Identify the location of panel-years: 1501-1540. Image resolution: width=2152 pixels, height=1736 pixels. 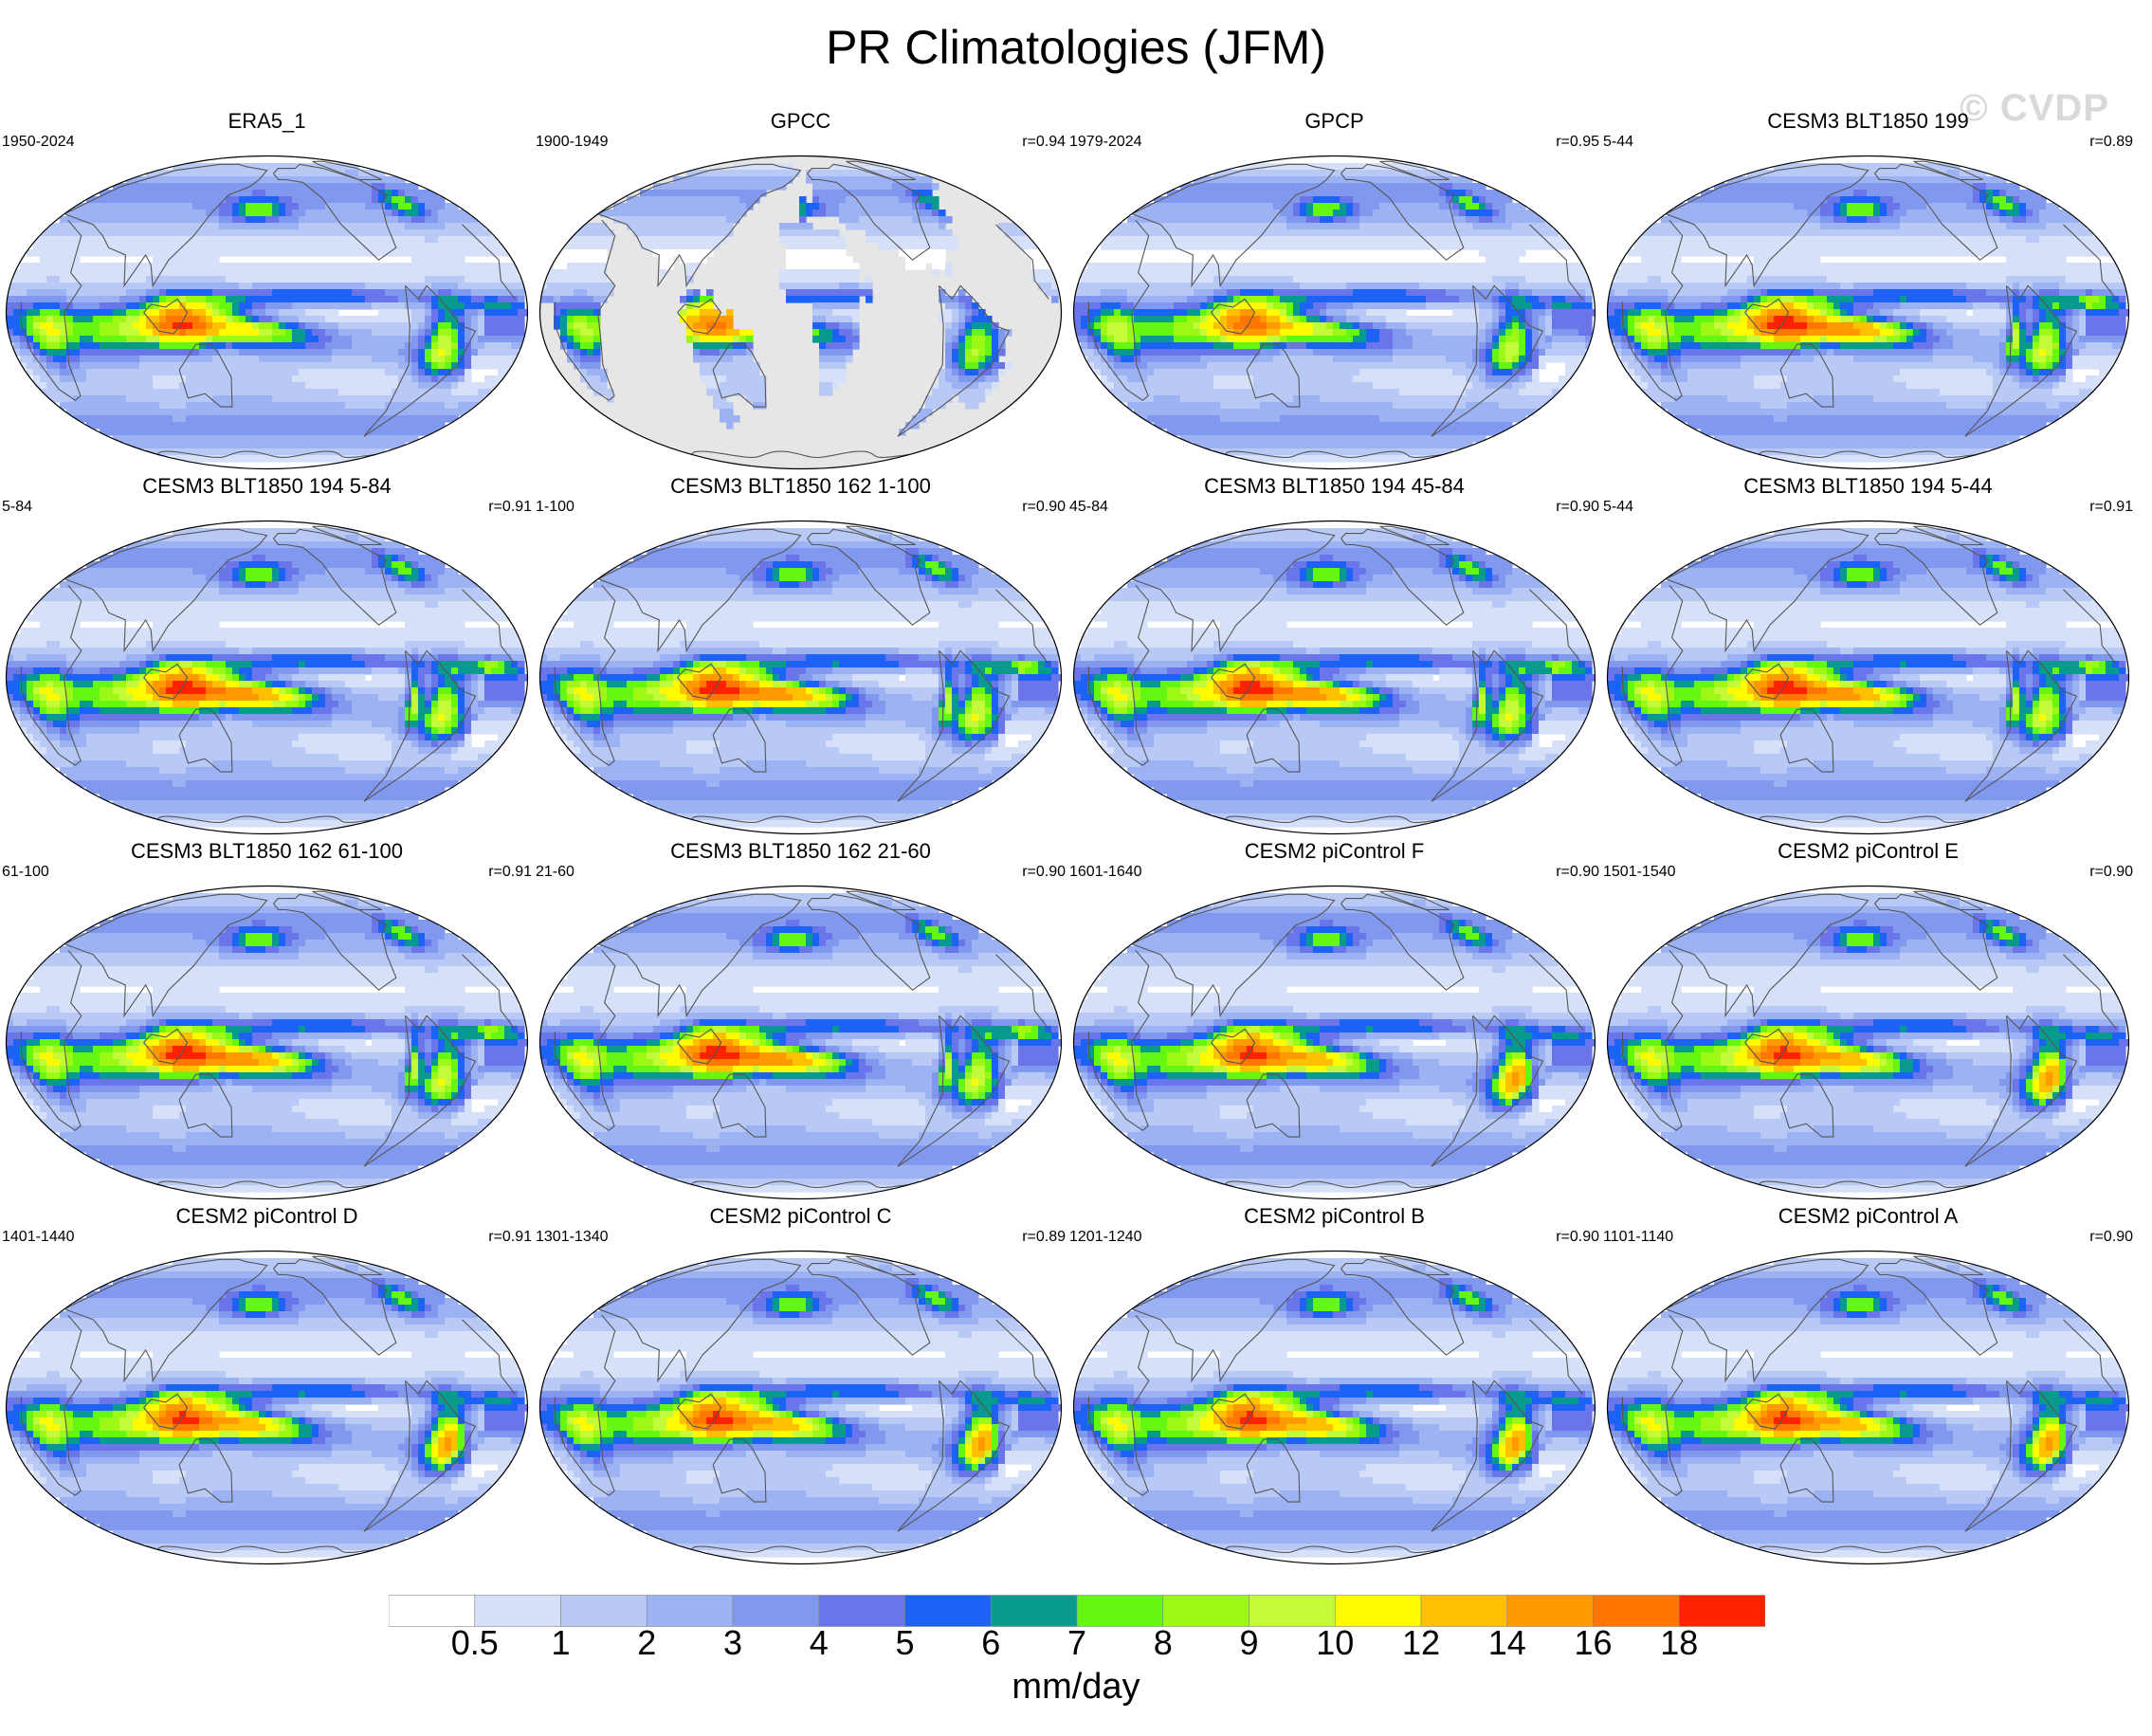
(1640, 872).